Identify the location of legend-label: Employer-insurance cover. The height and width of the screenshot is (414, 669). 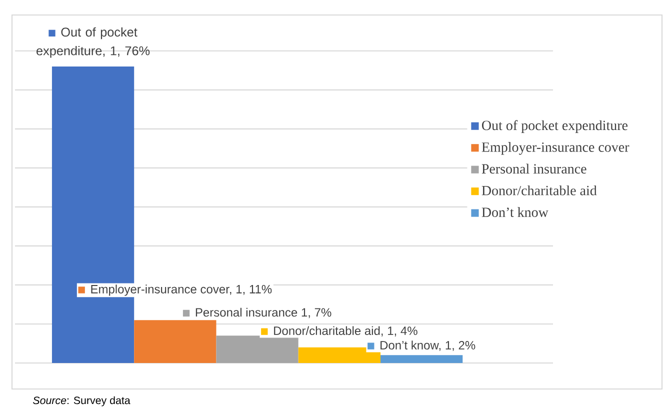
(556, 148).